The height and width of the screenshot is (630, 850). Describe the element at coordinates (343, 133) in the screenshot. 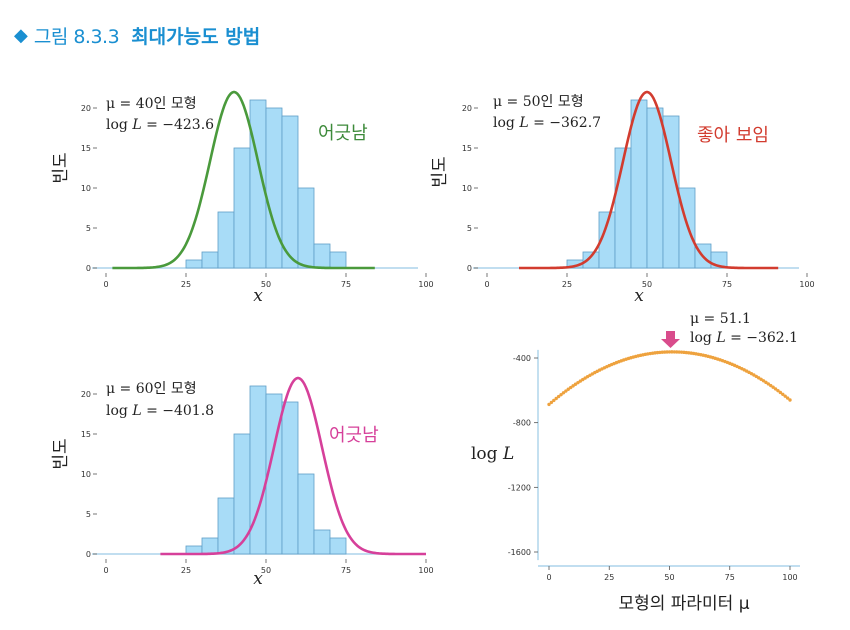

I see `panel-mu40-verdict: 어긋남` at that location.